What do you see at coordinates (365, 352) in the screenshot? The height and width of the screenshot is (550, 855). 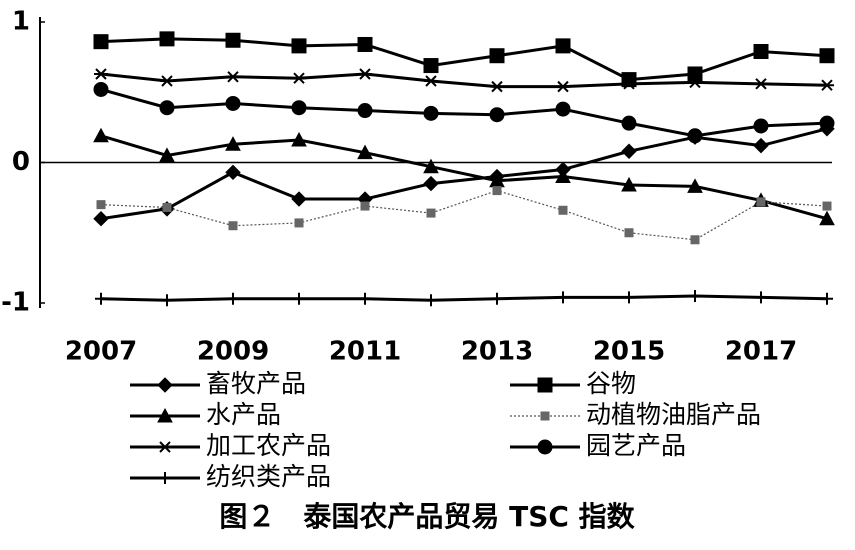 I see `x-tick-label: 2011` at bounding box center [365, 352].